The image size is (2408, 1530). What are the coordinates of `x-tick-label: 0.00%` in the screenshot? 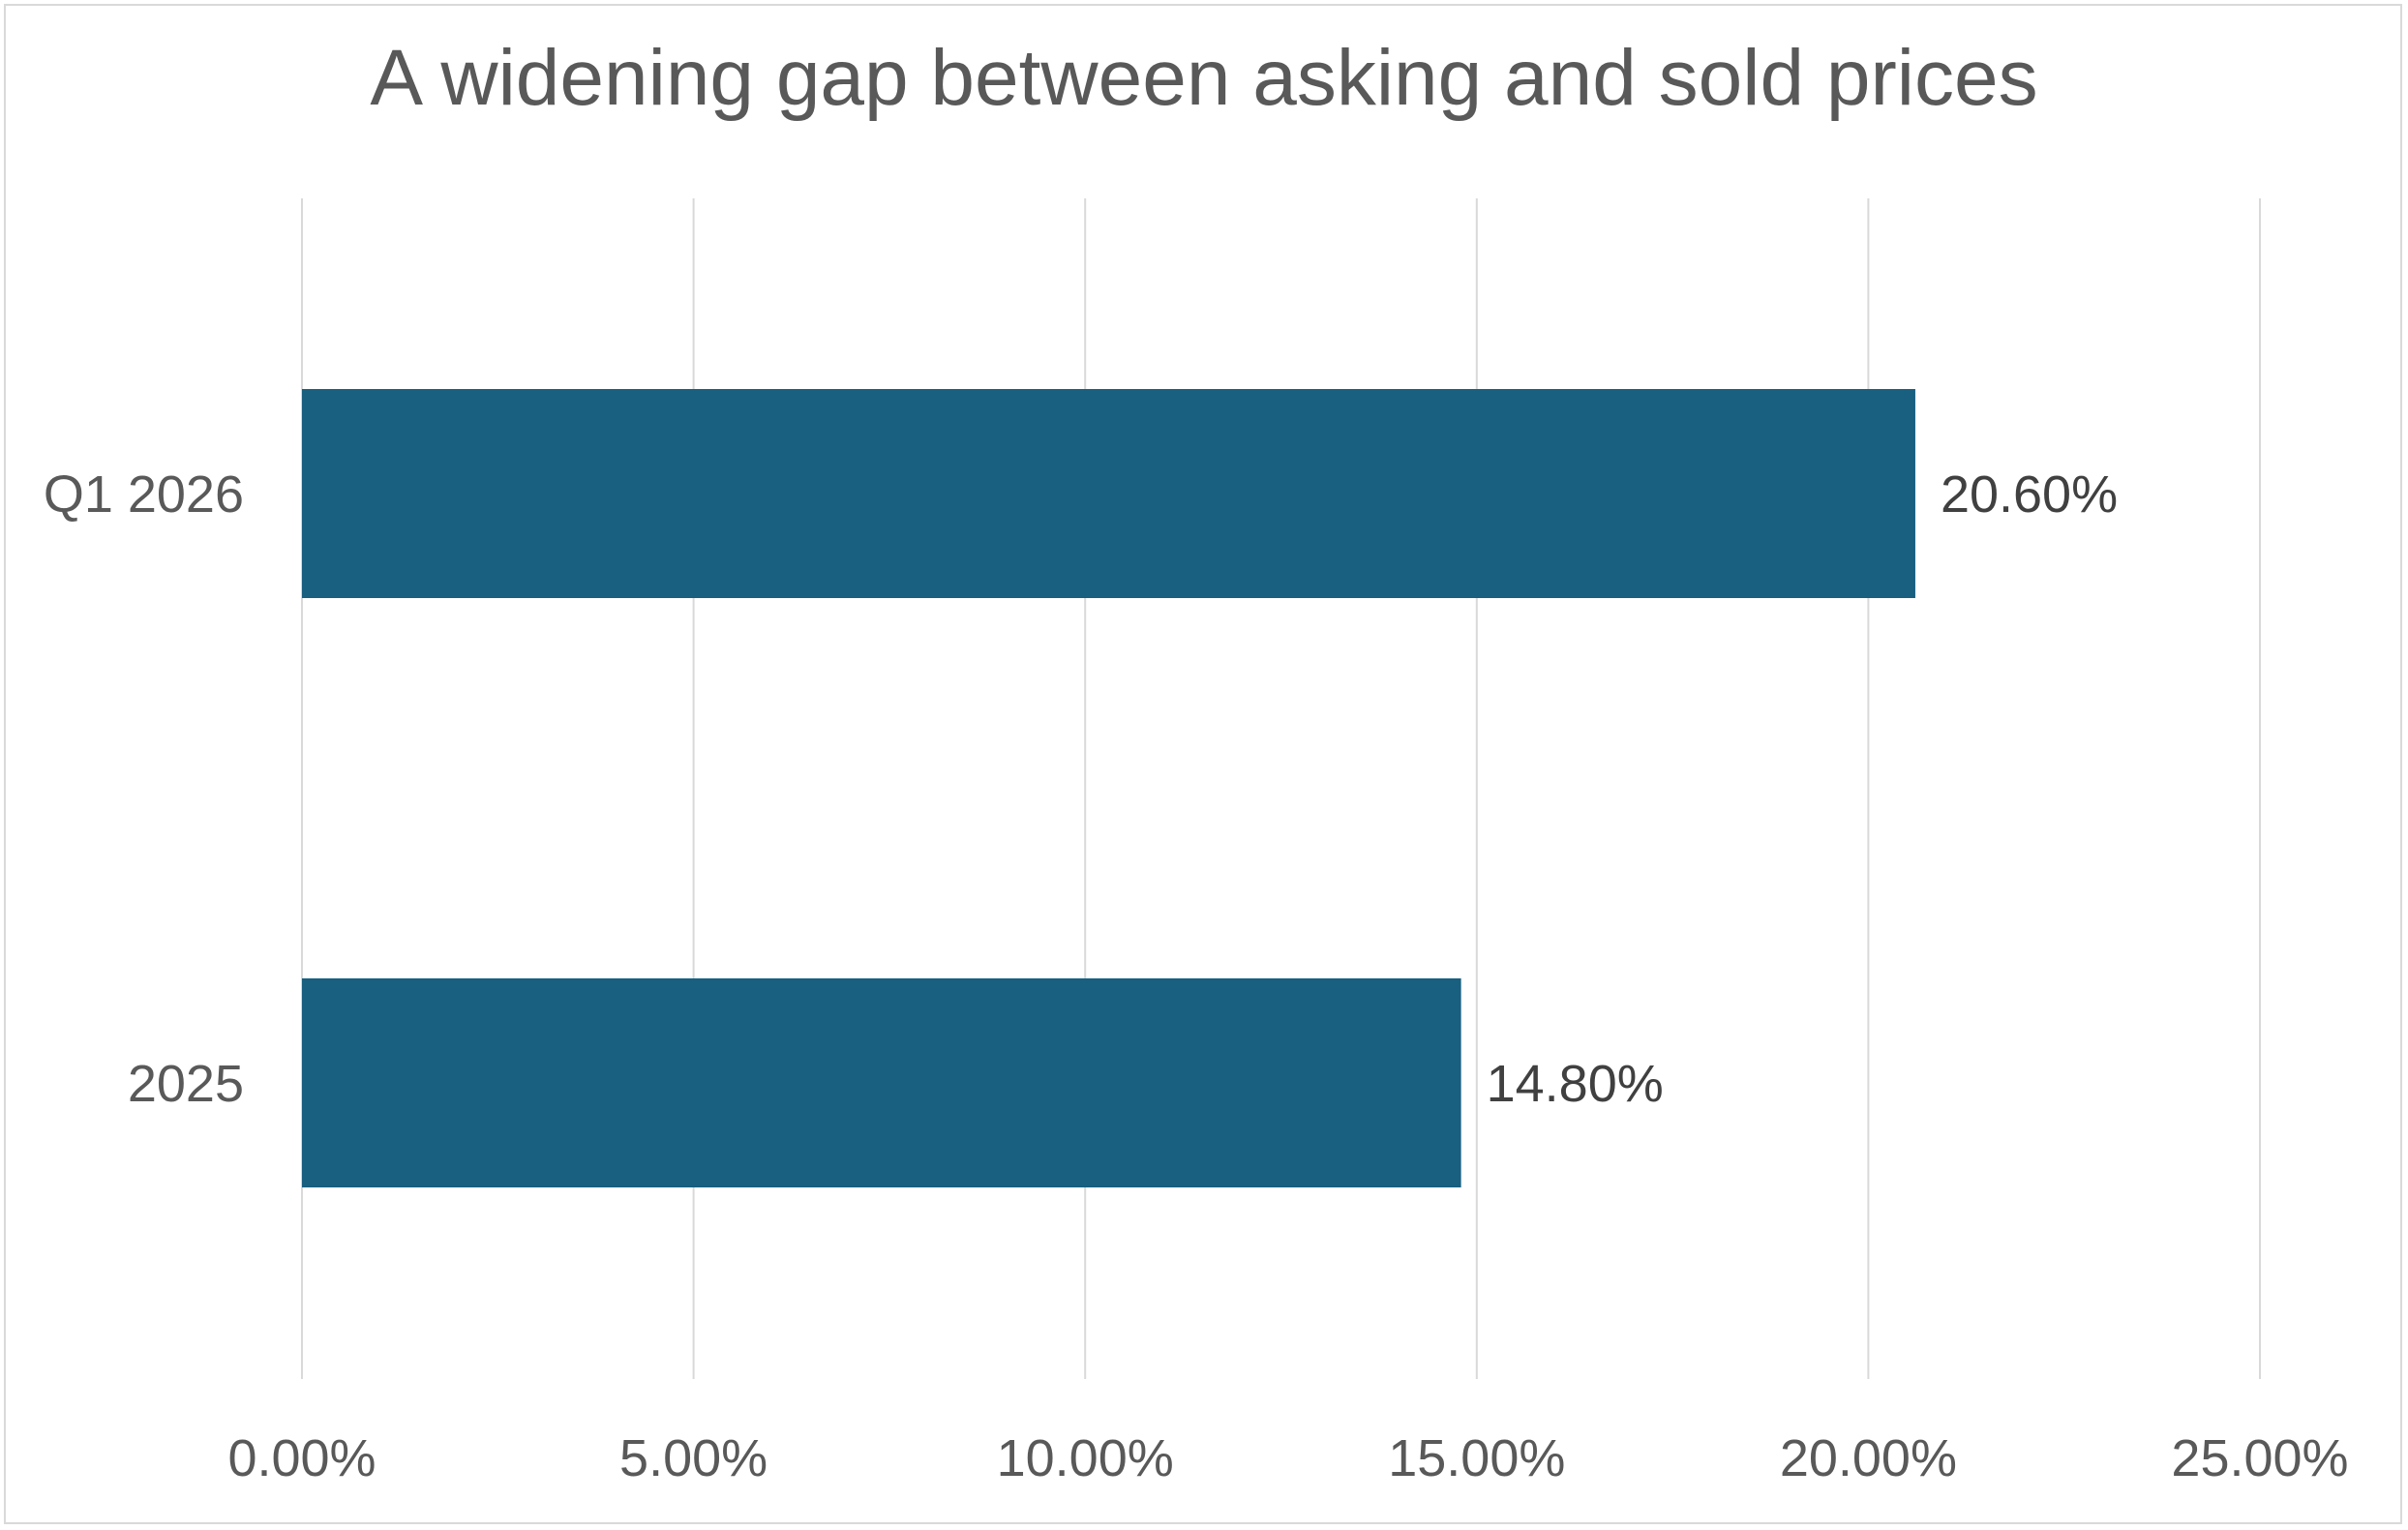 It's located at (301, 1458).